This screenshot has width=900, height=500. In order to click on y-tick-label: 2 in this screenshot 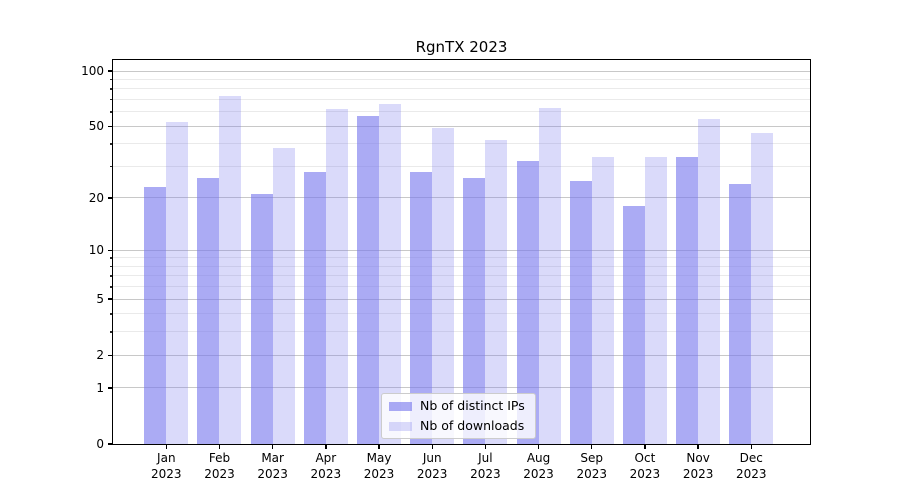, I will do `click(100, 355)`.